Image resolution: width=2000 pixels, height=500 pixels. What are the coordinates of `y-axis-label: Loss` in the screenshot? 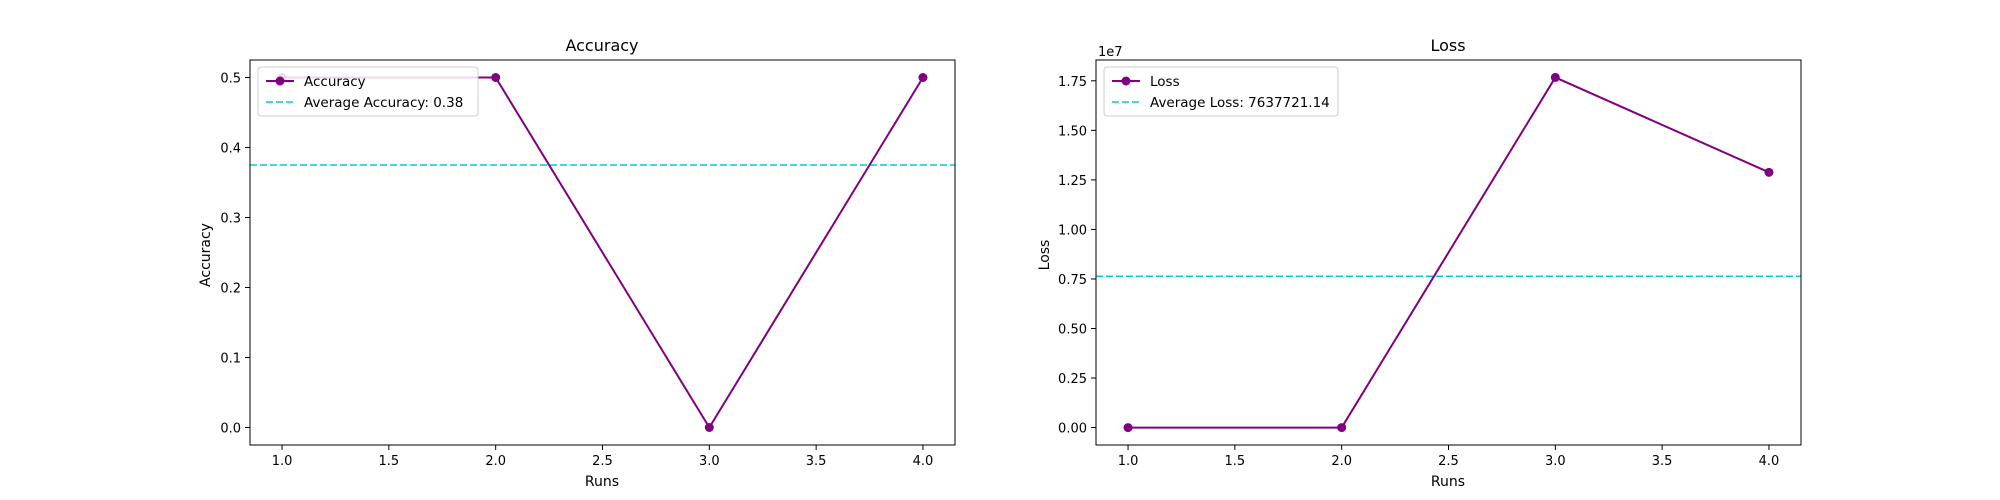 It's located at (1045, 255).